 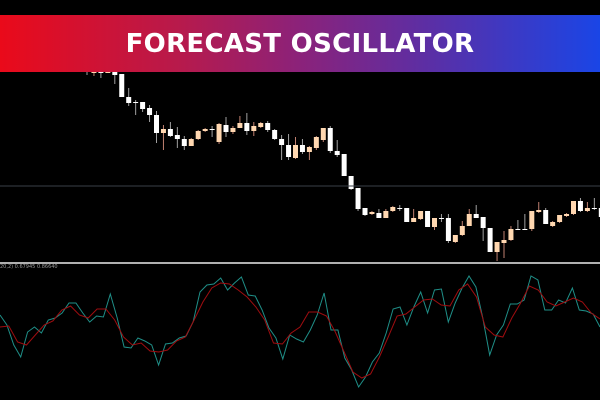 I want to click on banner-title: FORECAST OSCILLATOR, so click(x=300, y=43).